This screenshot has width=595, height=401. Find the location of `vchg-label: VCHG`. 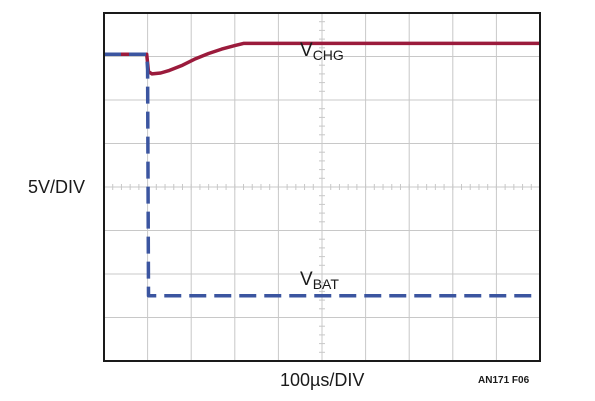

vchg-label: VCHG is located at coordinates (322, 51).